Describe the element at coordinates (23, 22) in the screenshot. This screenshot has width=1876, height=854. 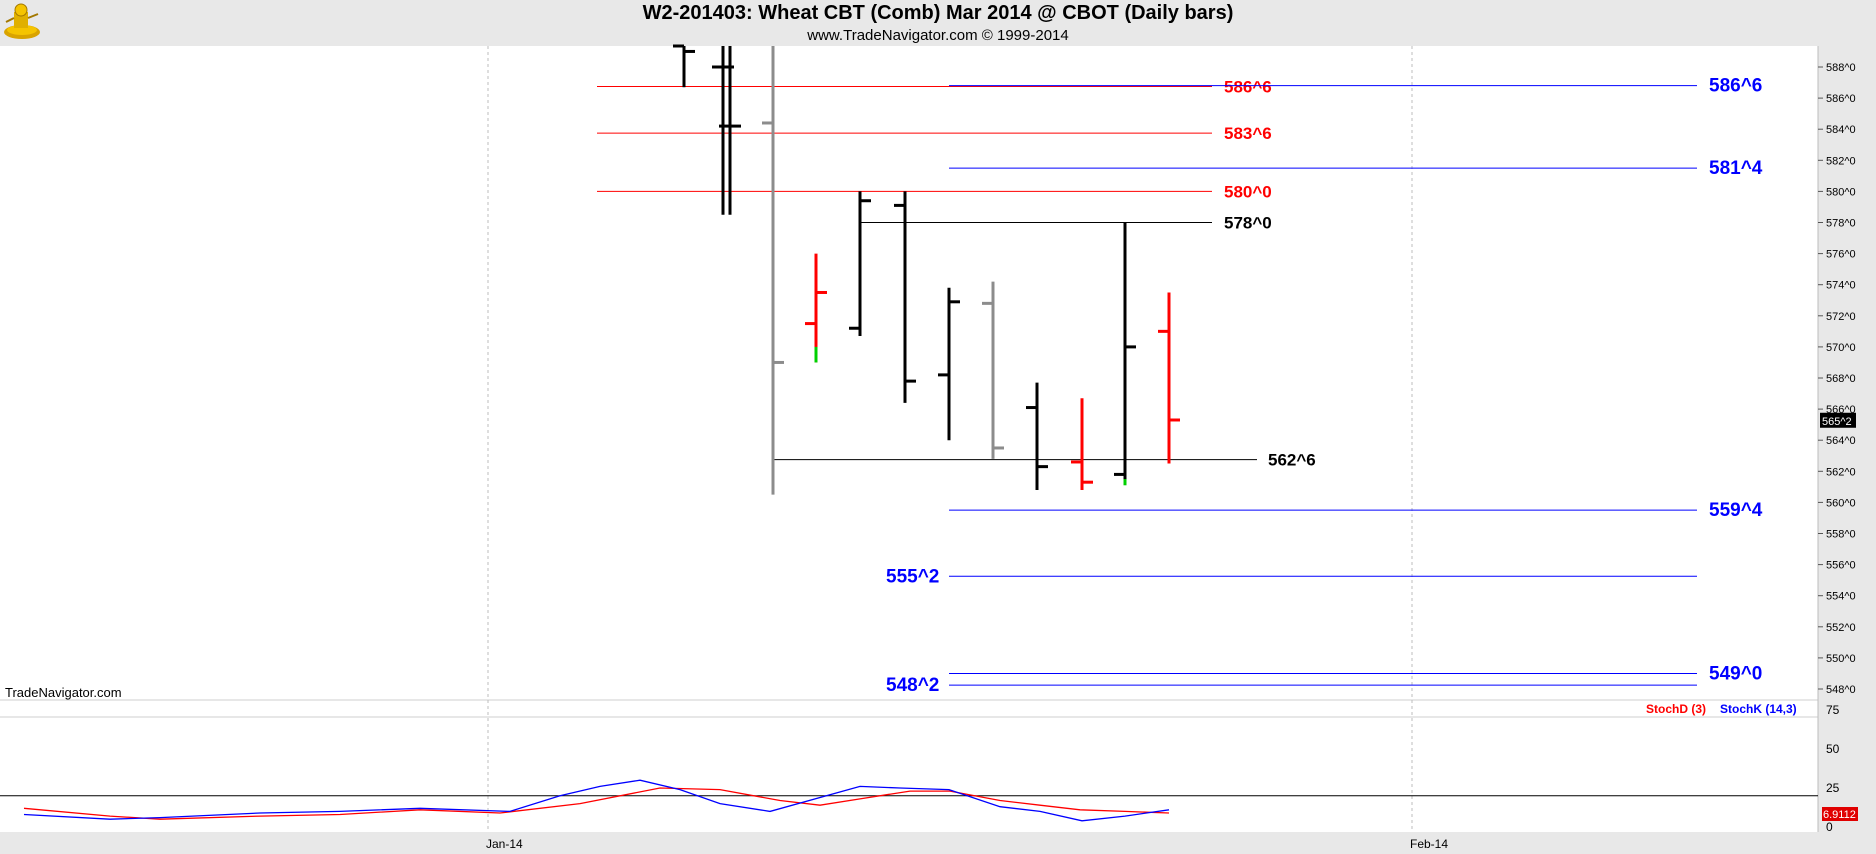
I see `trade-navigator-logo` at that location.